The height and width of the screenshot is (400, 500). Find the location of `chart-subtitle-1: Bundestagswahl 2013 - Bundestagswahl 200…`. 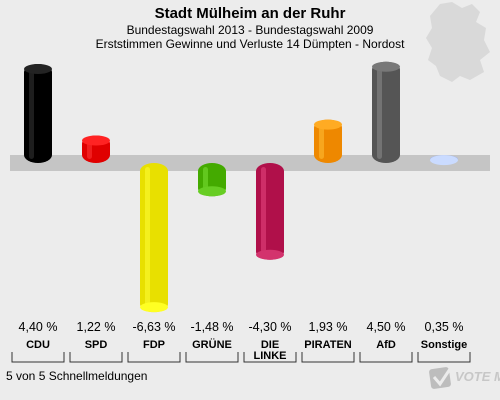

chart-subtitle-1: Bundestagswahl 2013 - Bundestagswahl 200… is located at coordinates (250, 30).